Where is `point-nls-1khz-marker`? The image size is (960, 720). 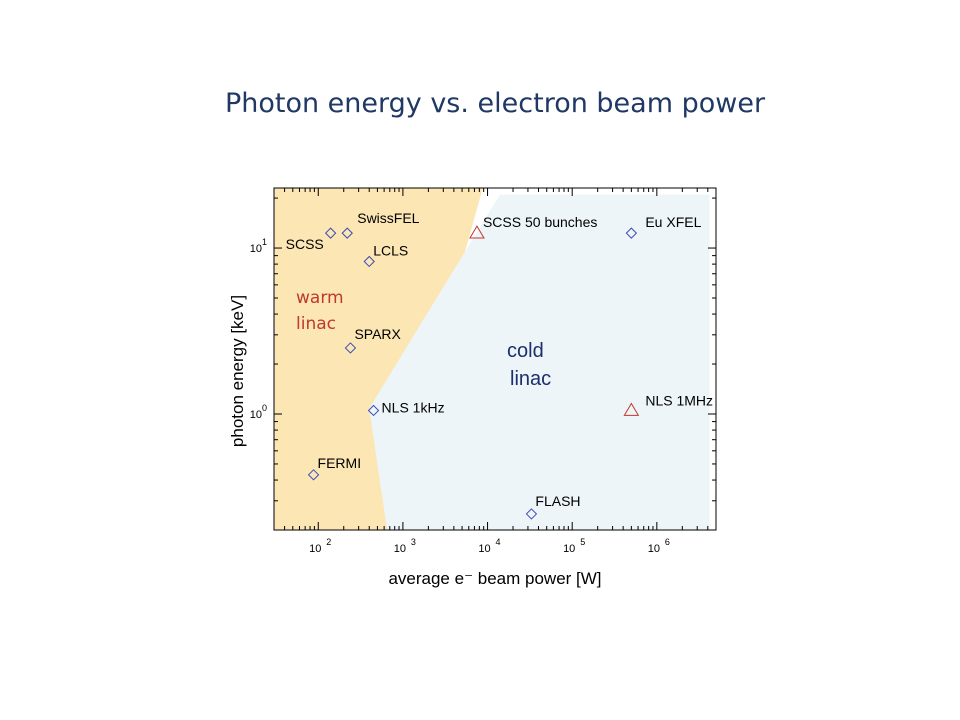
point-nls-1khz-marker is located at coordinates (373, 410).